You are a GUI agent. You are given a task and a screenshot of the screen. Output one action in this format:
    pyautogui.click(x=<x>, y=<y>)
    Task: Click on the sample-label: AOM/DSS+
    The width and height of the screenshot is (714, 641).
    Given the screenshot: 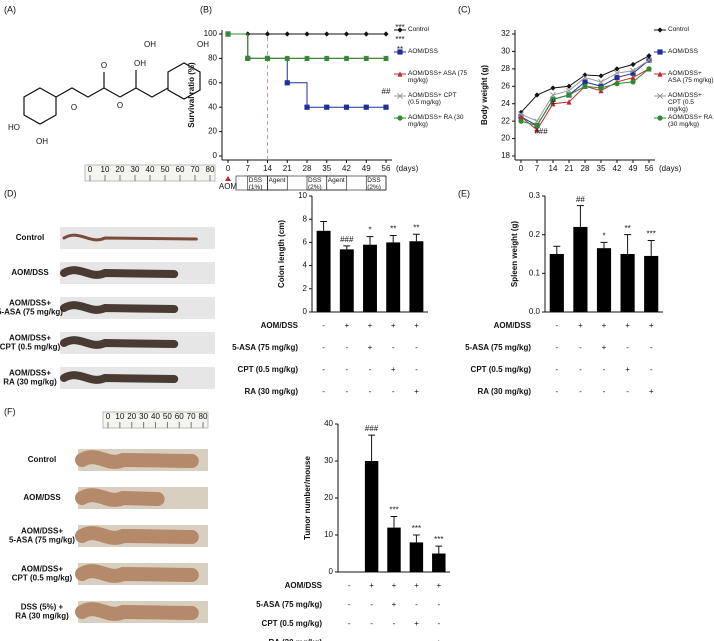 What is the action you would take?
    pyautogui.click(x=30, y=338)
    